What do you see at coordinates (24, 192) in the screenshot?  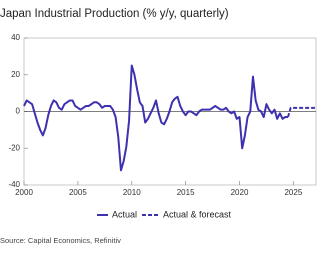 I see `x-tick-label: 2000` at bounding box center [24, 192].